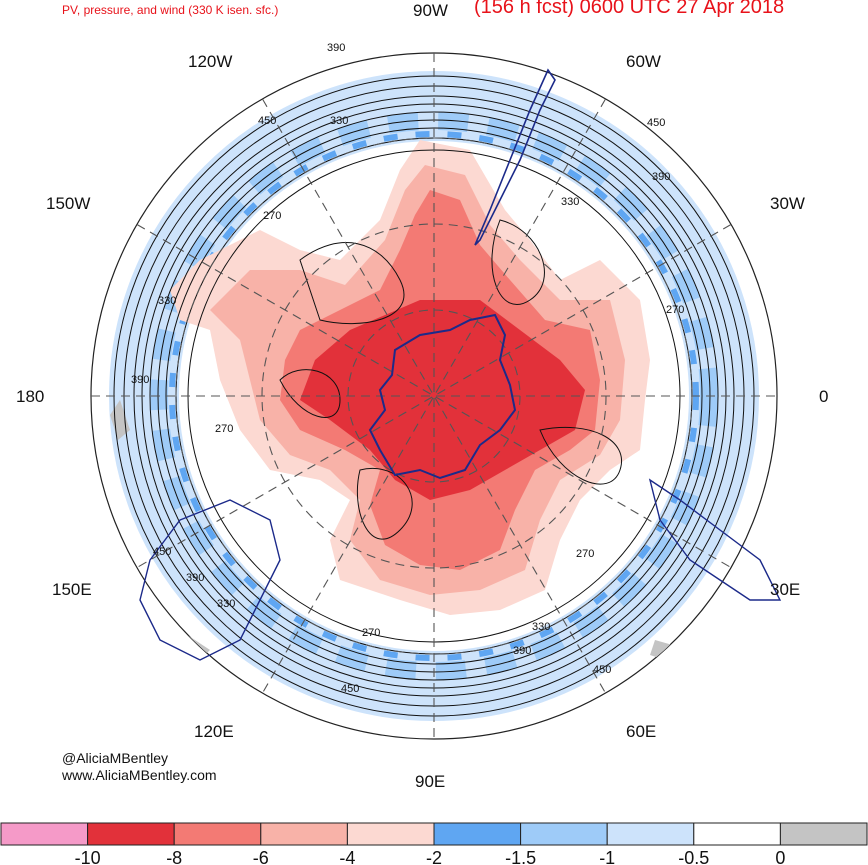 The image size is (868, 865). I want to click on lon-label-60e: 60E, so click(641, 731).